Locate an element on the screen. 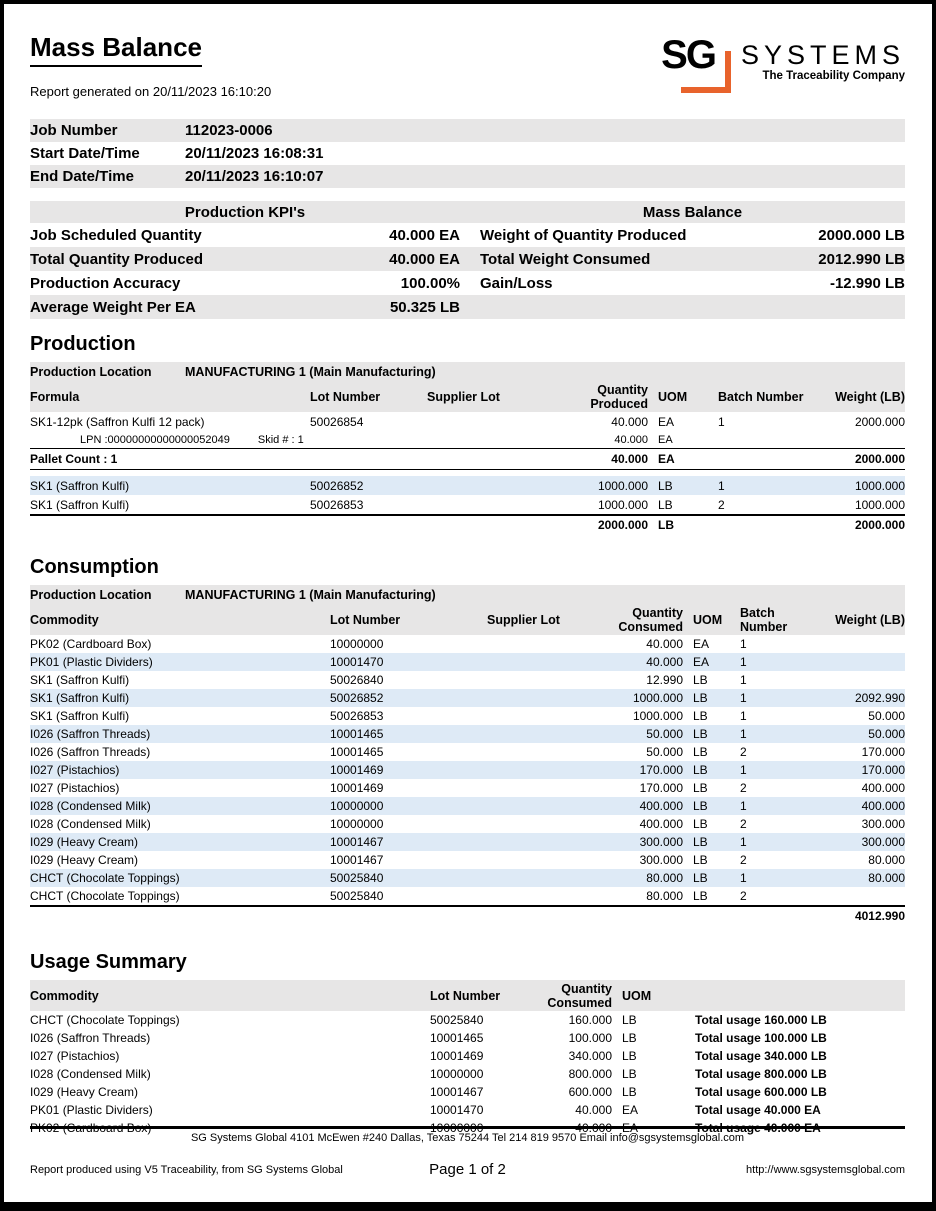 The height and width of the screenshot is (1211, 936). lot-number-cell: 50026852 is located at coordinates (357, 698).